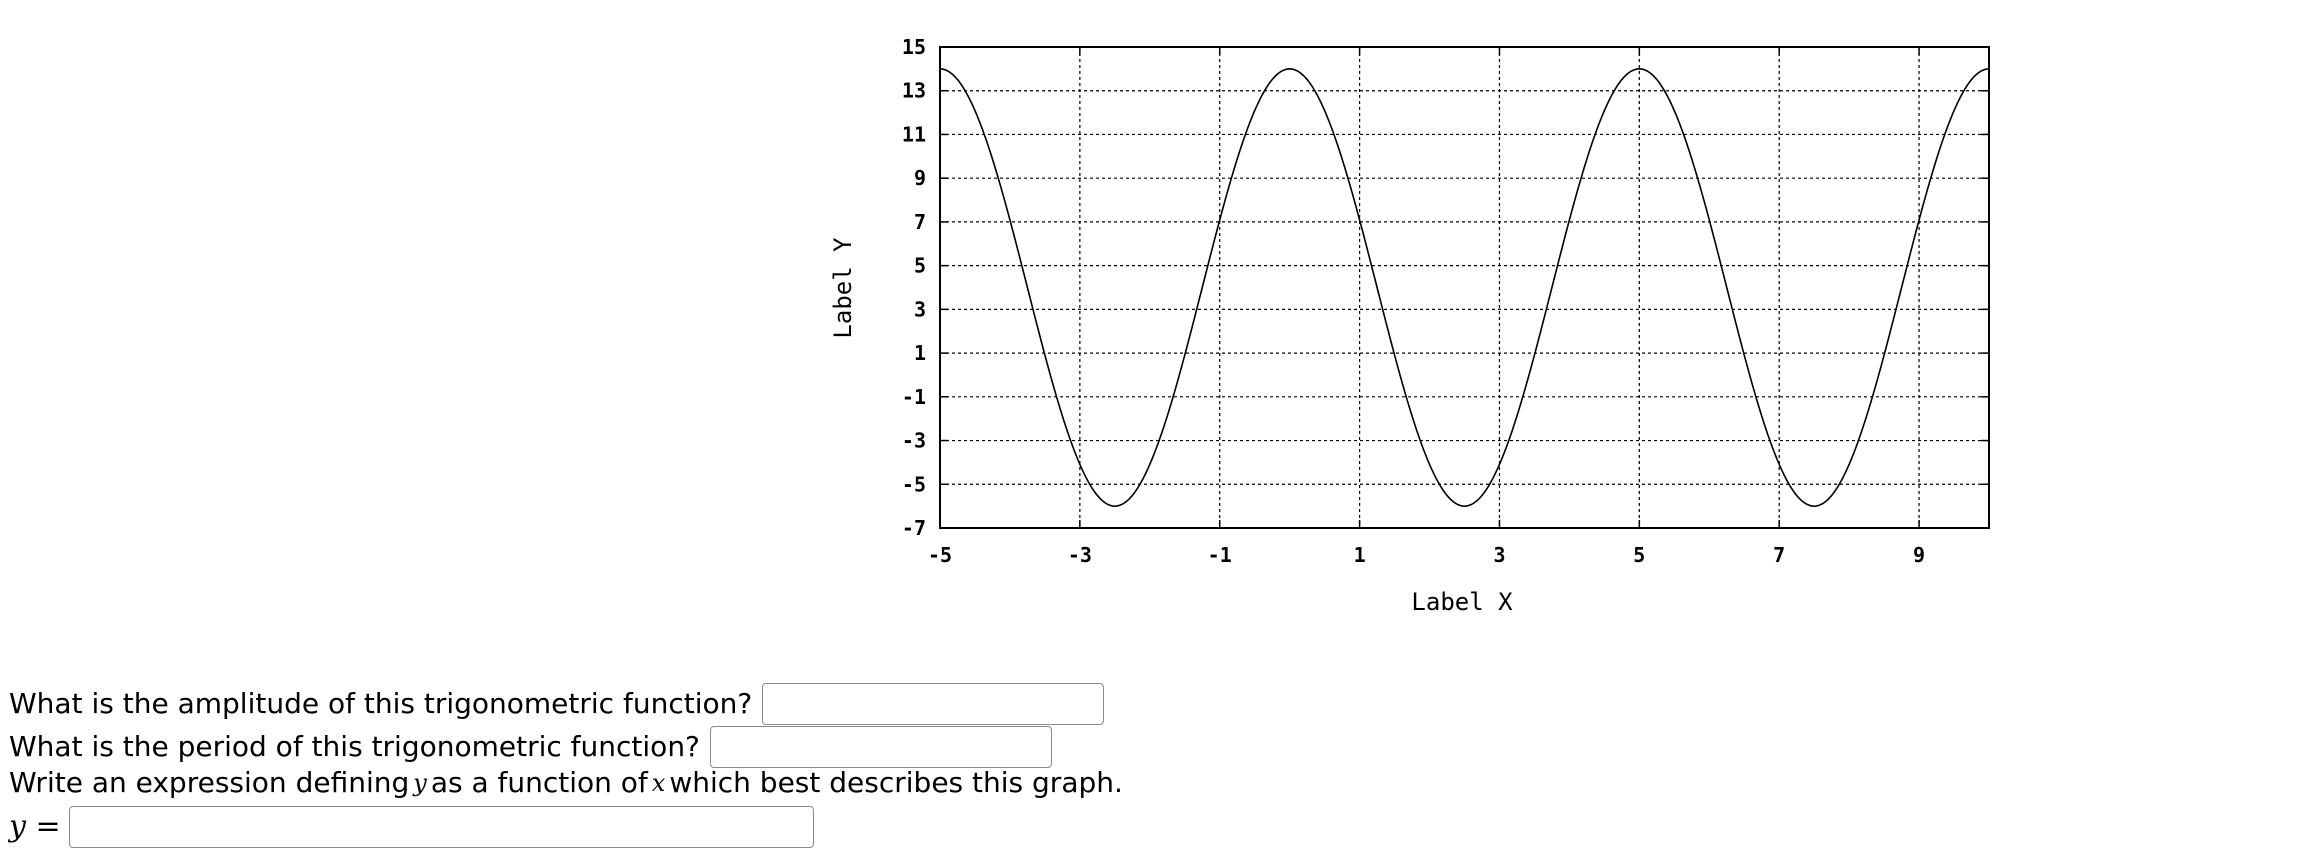 Image resolution: width=2312 pixels, height=848 pixels. I want to click on y-tick-label: -3, so click(914, 441).